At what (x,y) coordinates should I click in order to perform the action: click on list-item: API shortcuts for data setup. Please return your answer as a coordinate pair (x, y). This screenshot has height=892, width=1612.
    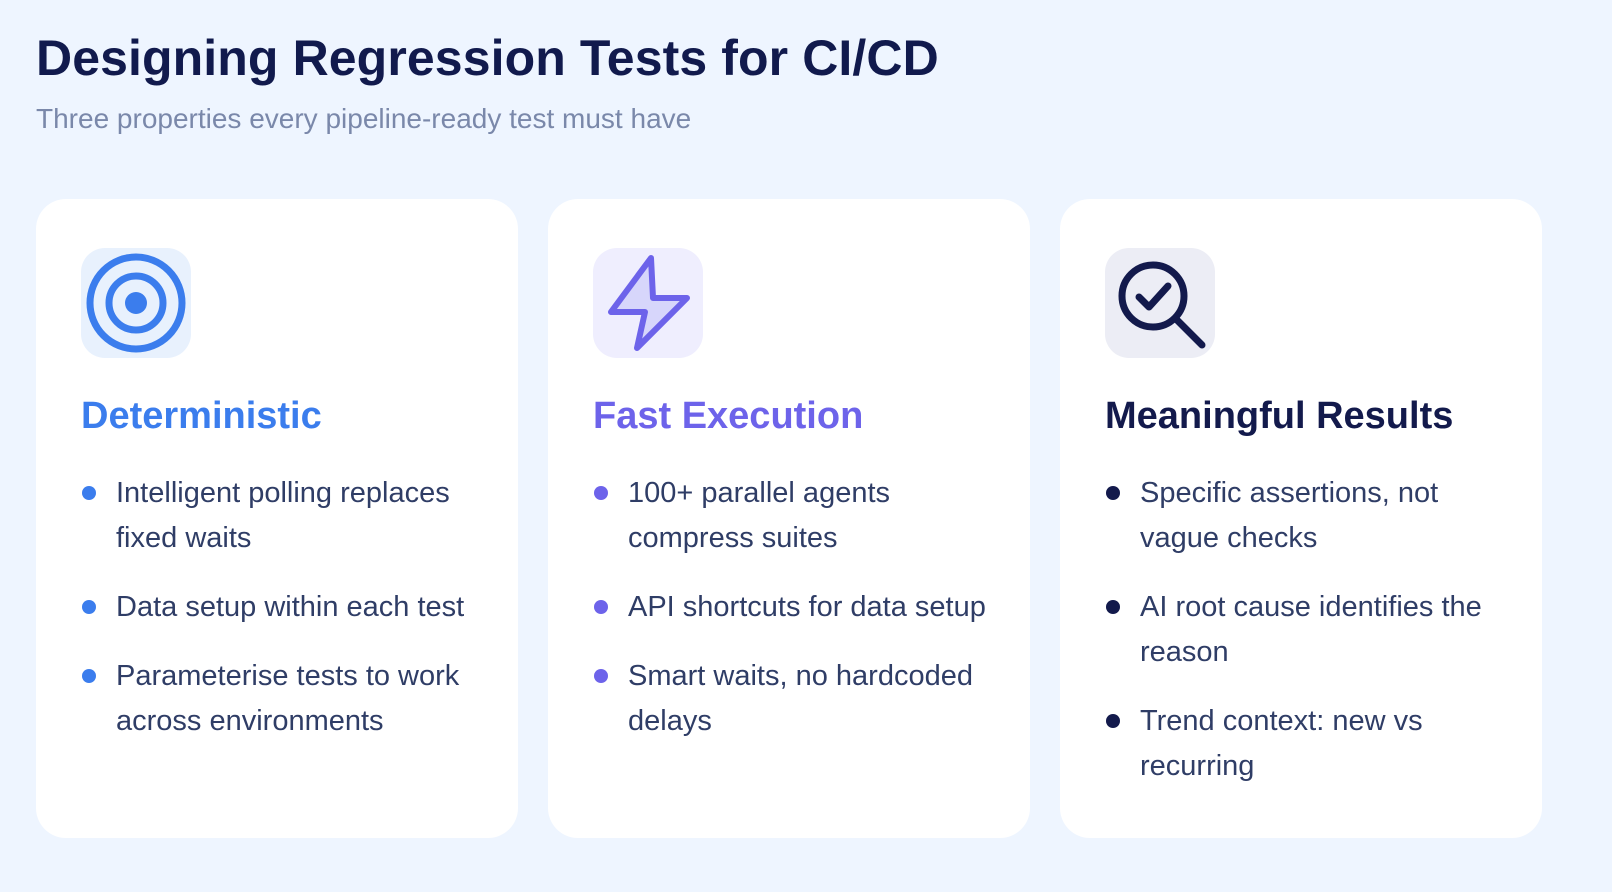
    Looking at the image, I should click on (789, 607).